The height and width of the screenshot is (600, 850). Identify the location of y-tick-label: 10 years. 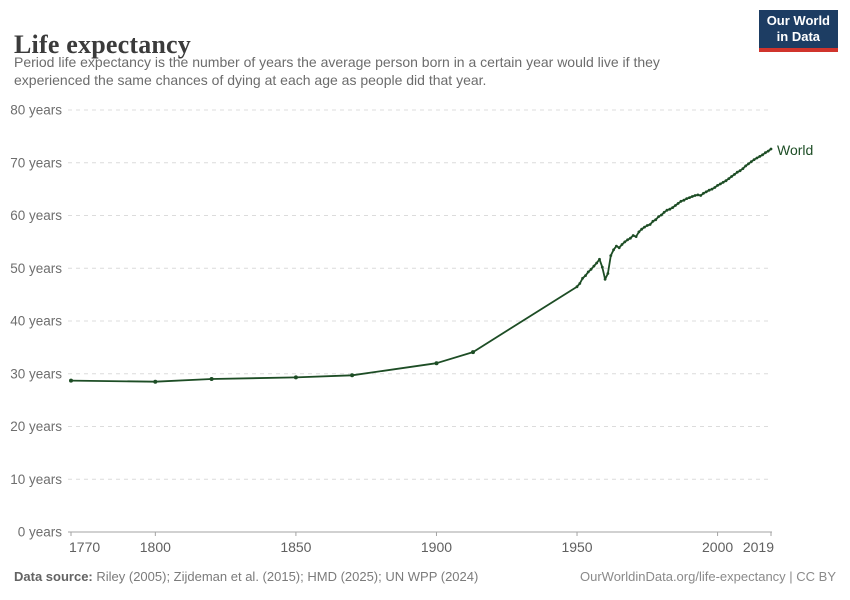
(36, 479).